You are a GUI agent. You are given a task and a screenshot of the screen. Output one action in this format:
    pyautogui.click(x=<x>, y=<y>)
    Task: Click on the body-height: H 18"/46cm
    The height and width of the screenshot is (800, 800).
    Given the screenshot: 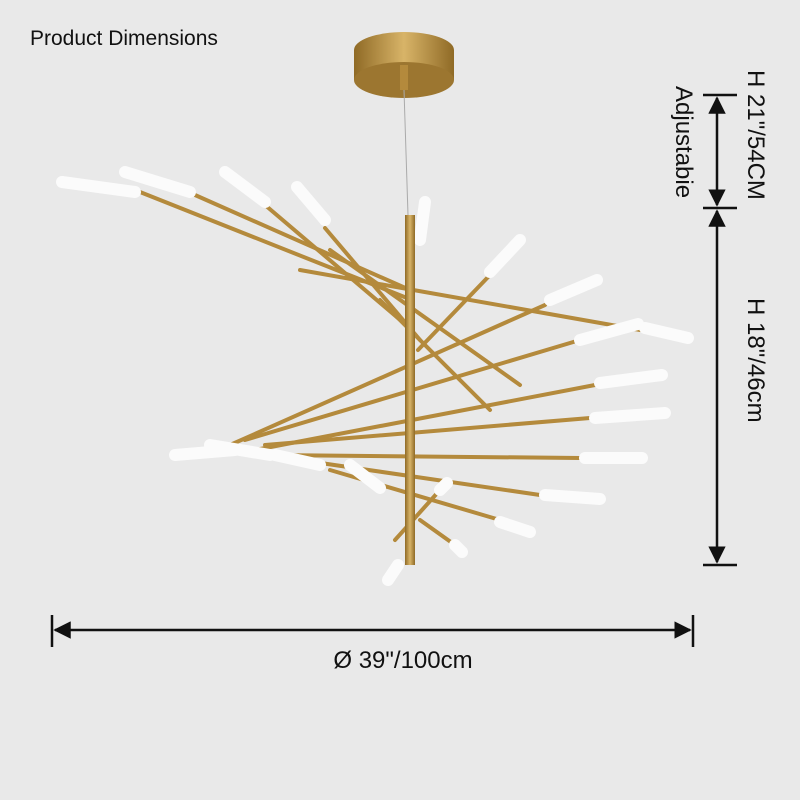 What is the action you would take?
    pyautogui.click(x=755, y=360)
    